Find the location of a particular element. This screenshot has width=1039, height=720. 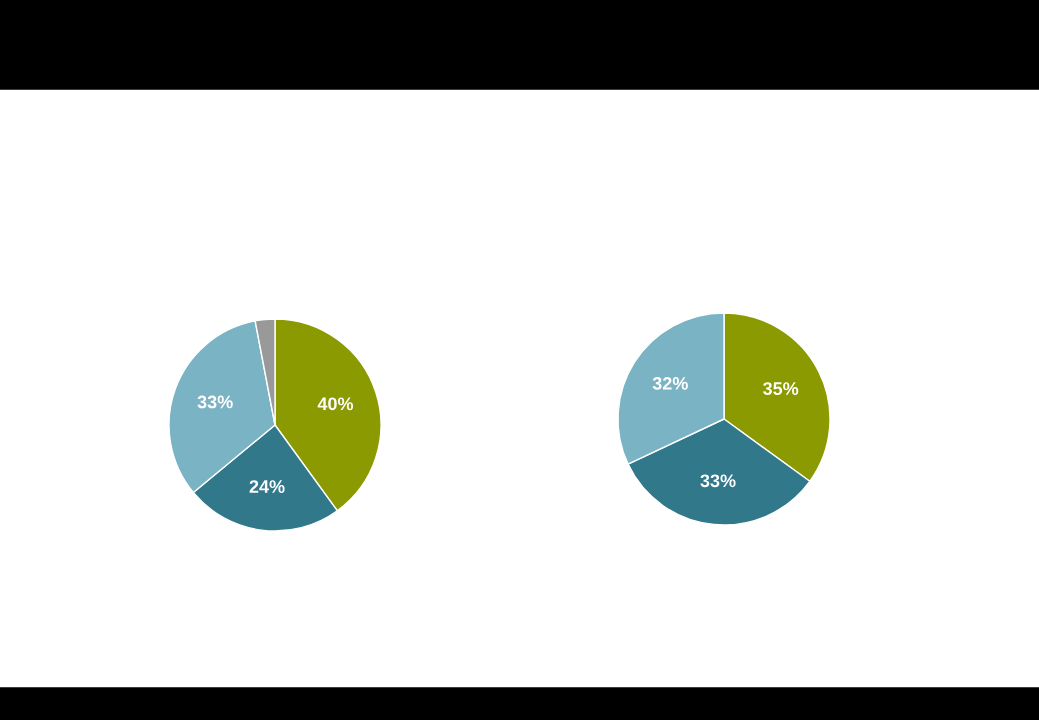

data-label: 40% is located at coordinates (335, 404).